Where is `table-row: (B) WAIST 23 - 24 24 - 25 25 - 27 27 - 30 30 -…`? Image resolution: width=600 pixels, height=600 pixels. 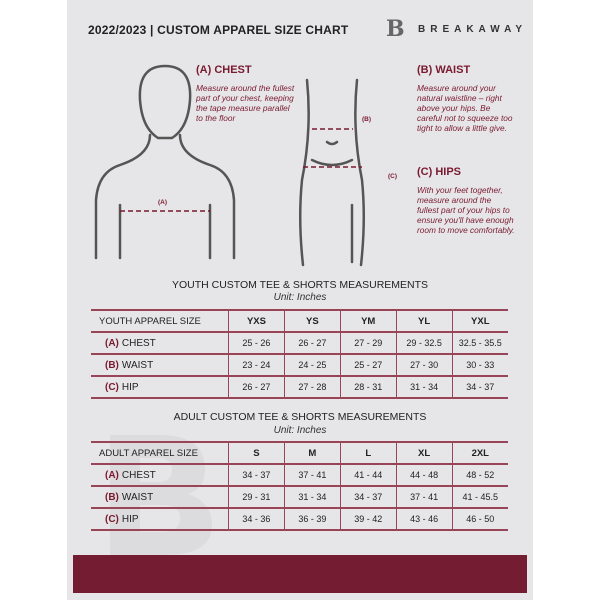
table-row: (B) WAIST 23 - 24 24 - 25 25 - 27 27 - 30 30 -… is located at coordinates (299, 365).